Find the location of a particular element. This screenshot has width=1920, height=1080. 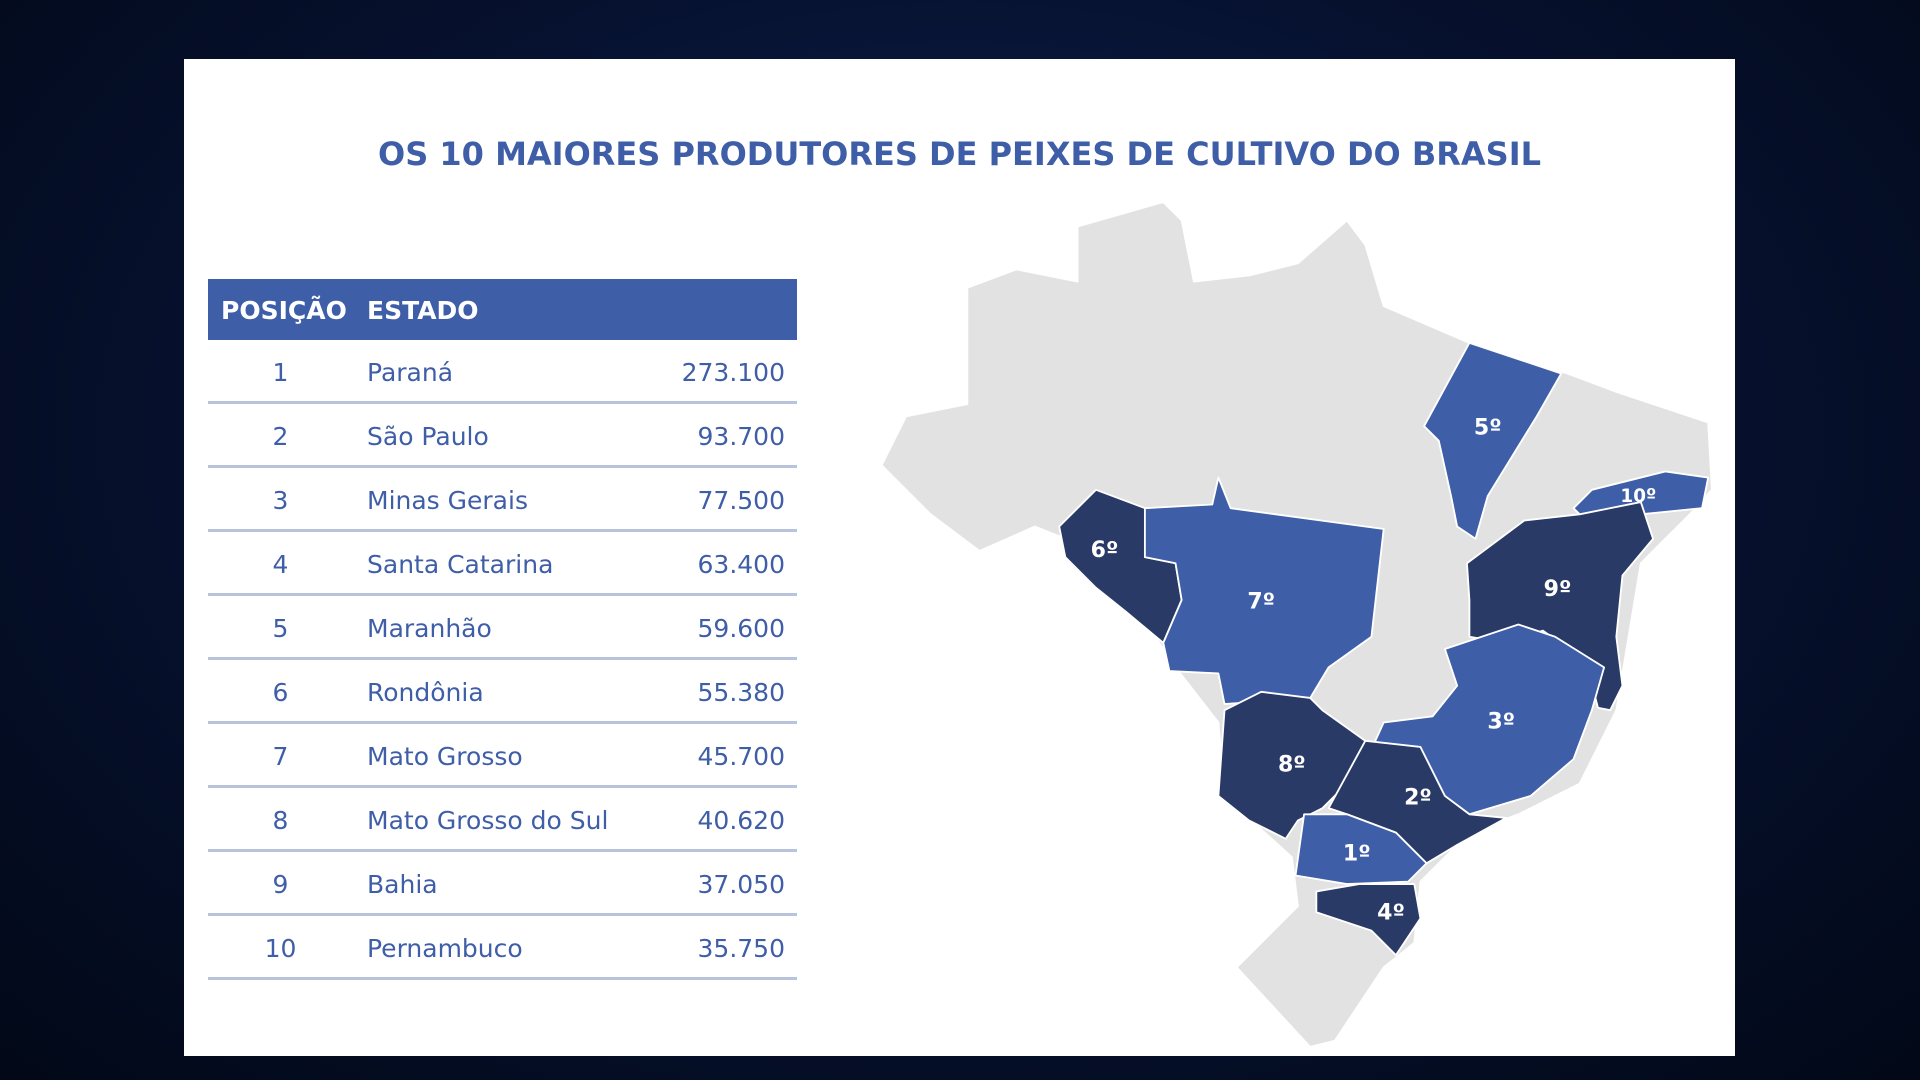

production: 273.100 is located at coordinates (733, 372).